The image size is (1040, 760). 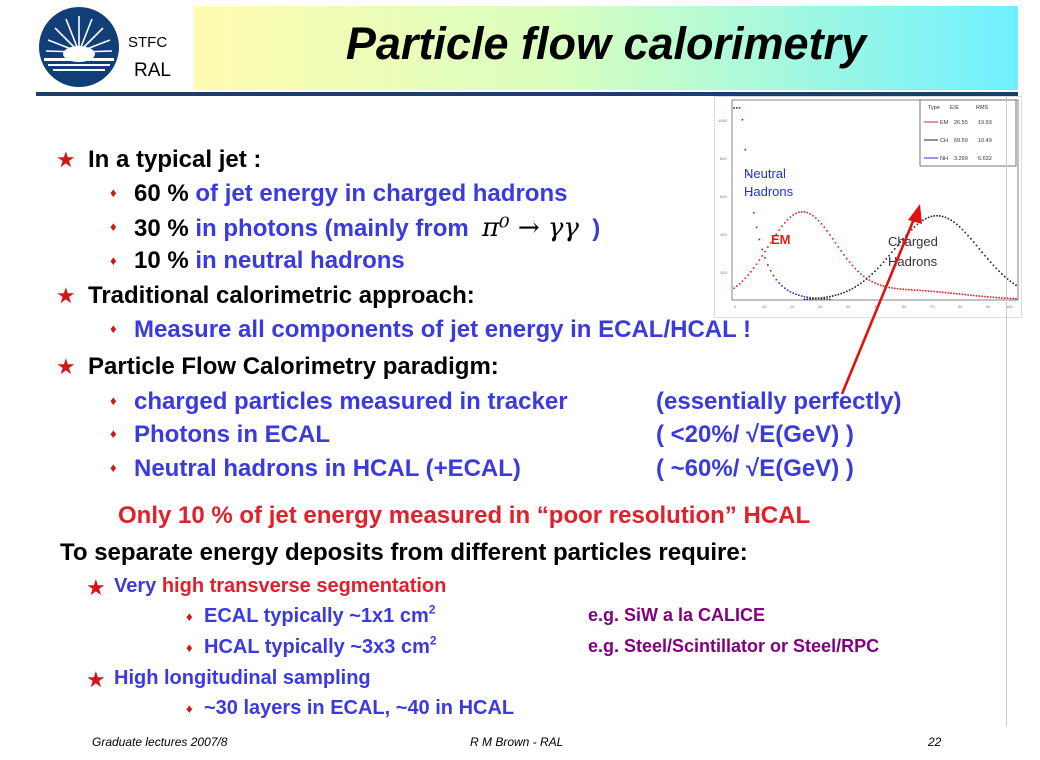 What do you see at coordinates (764, 306) in the screenshot?
I see `svg-text: 10` at bounding box center [764, 306].